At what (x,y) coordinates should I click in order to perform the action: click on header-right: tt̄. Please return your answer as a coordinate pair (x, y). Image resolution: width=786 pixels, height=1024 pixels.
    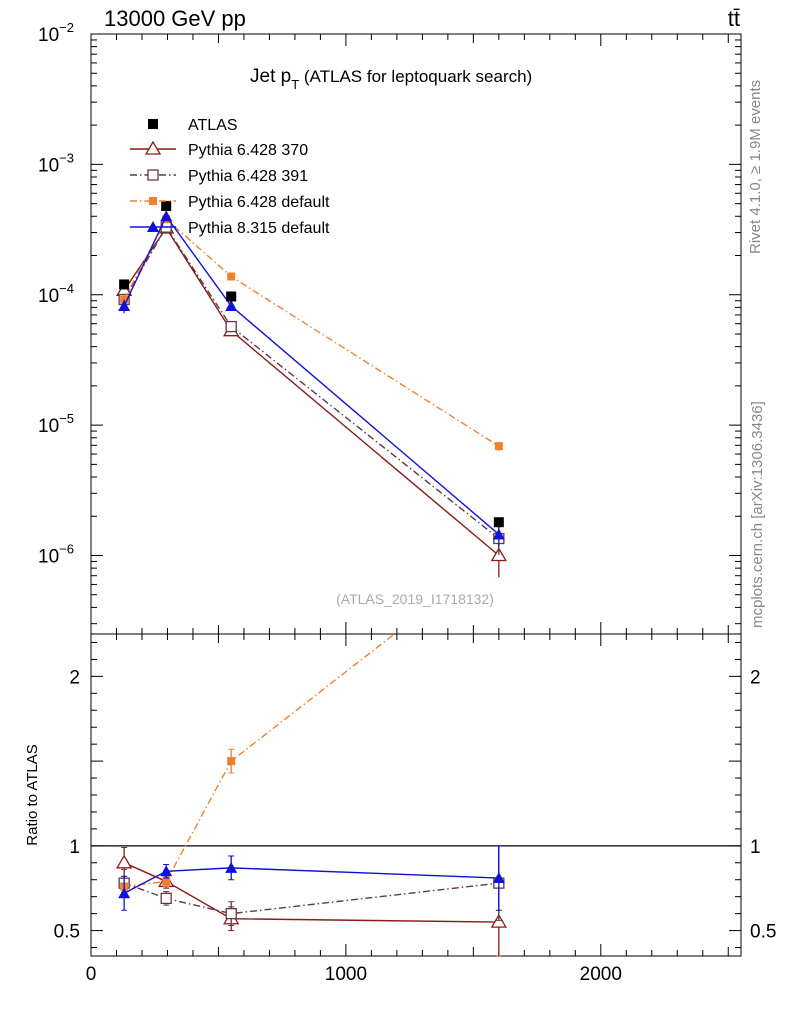
    Looking at the image, I should click on (734, 18).